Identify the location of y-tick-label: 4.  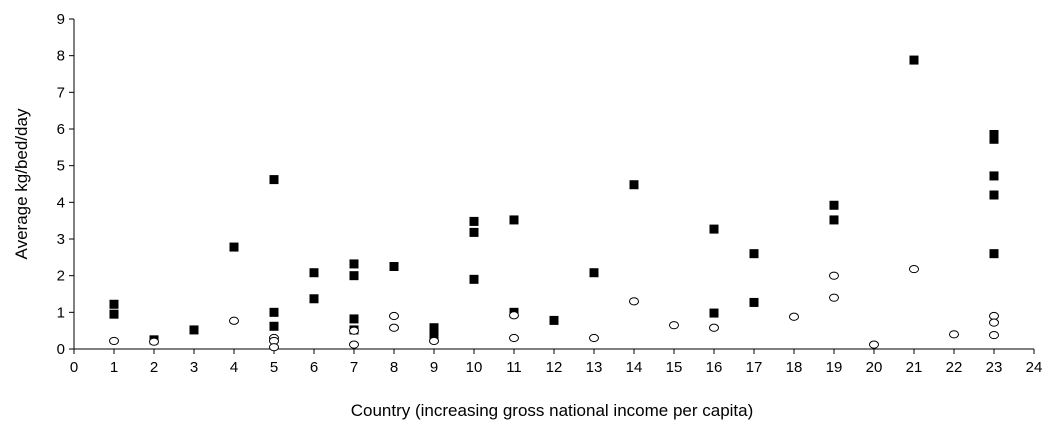
(61, 202).